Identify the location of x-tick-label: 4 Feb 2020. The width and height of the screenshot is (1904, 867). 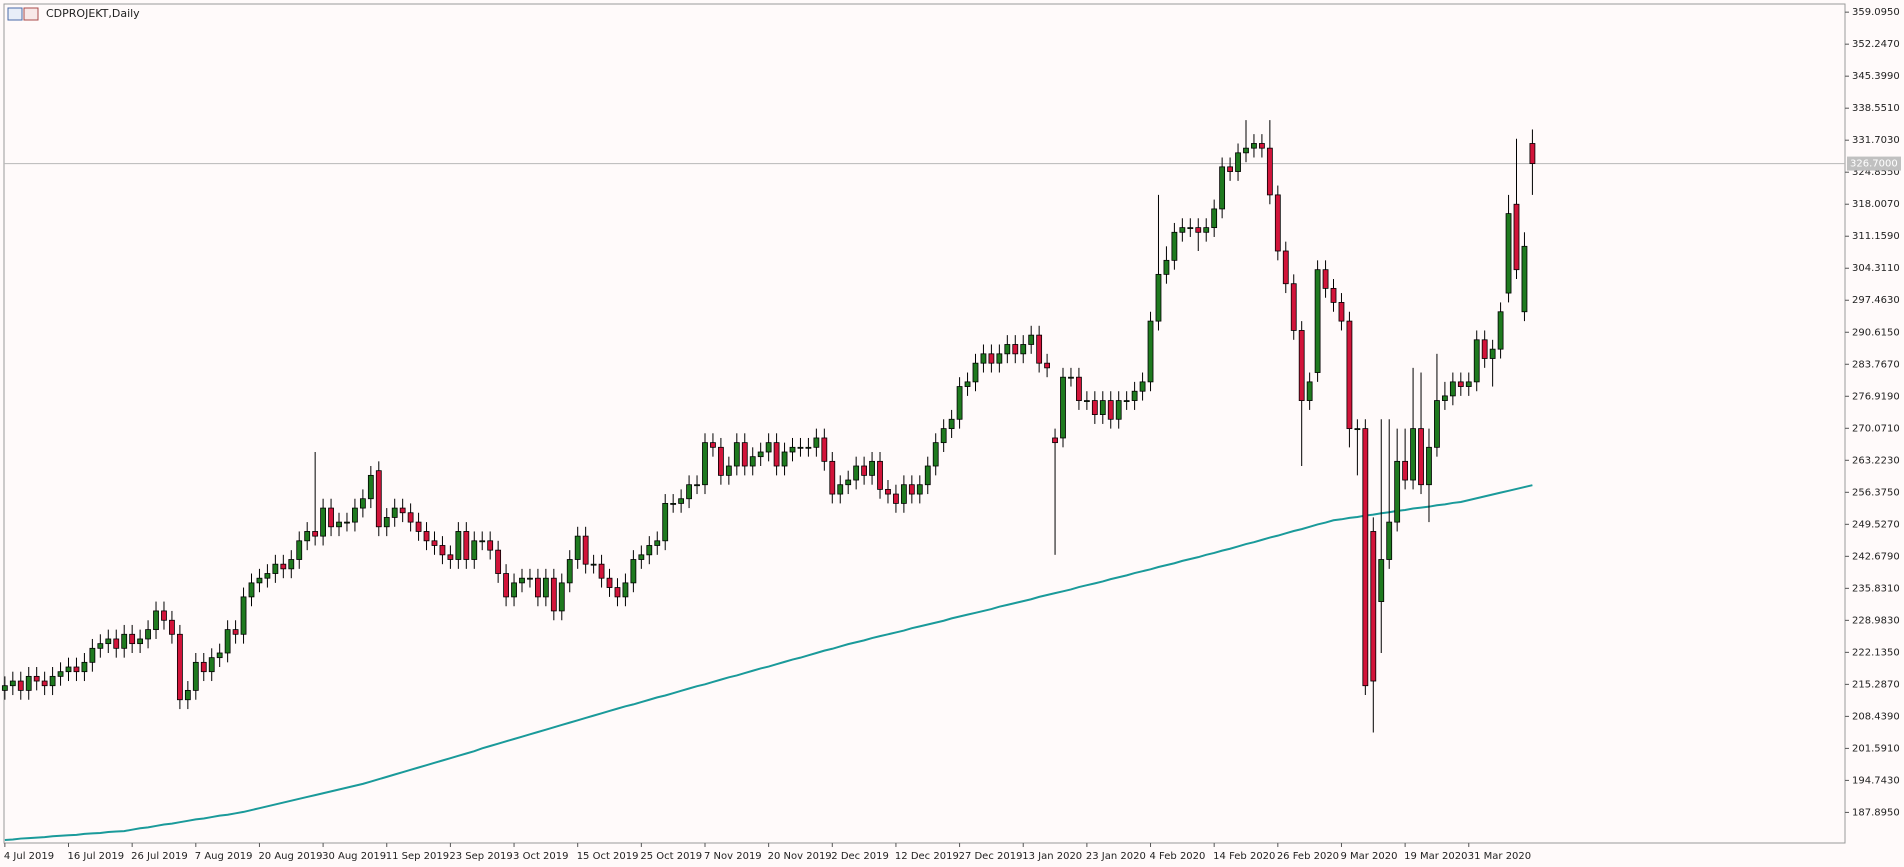
(1178, 856).